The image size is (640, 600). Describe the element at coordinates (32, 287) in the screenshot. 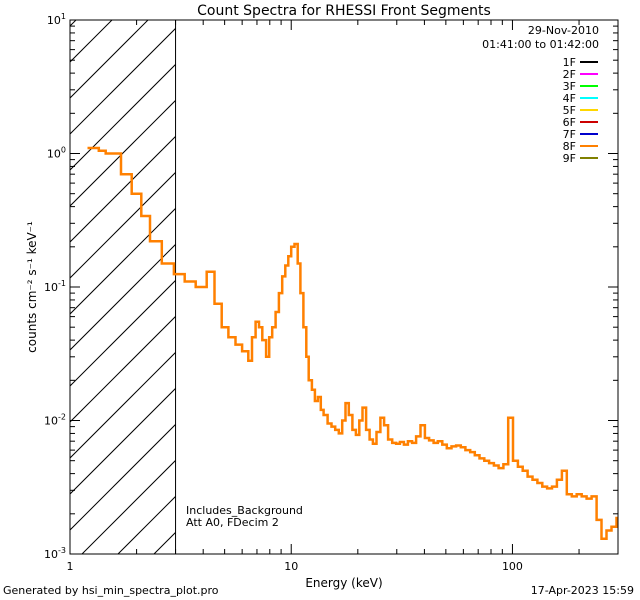

I see `y-axis-label: counts cm⁻² s⁻¹ keV⁻¹` at that location.